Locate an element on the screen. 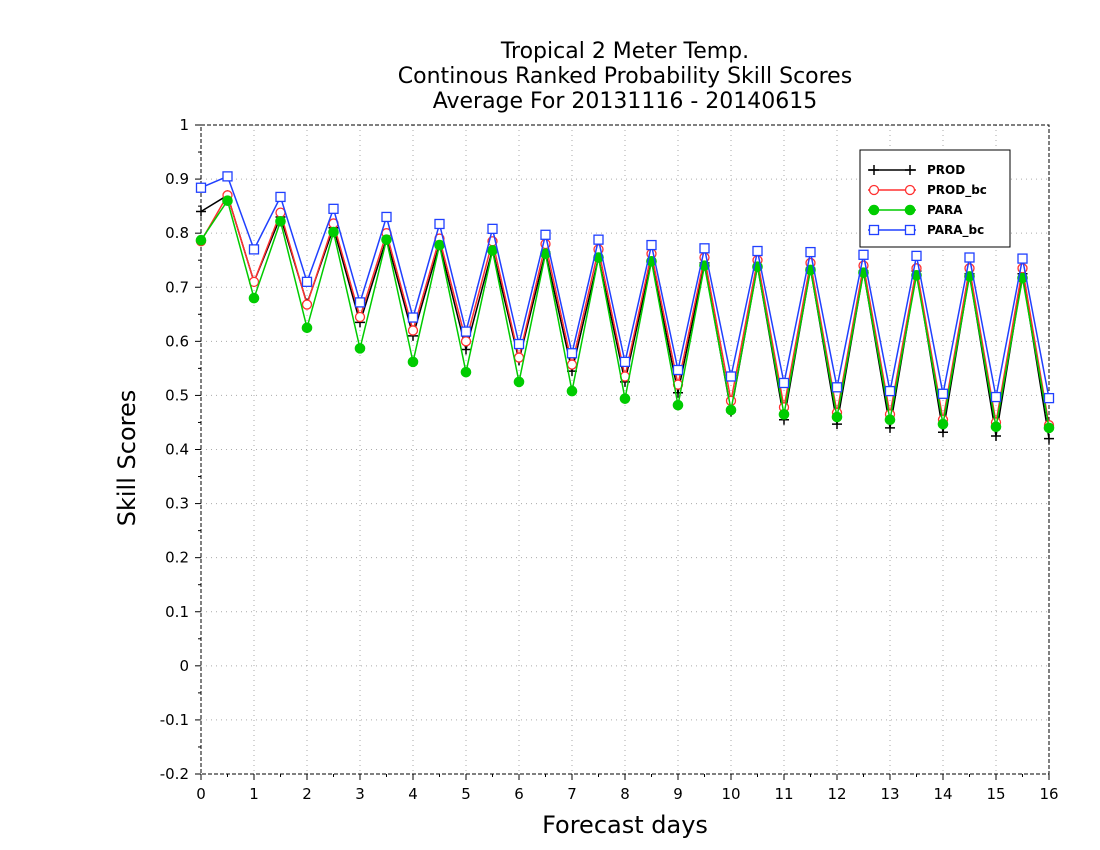 Image resolution: width=1100 pixels, height=850 pixels. x-tick-label: 15 is located at coordinates (995, 794).